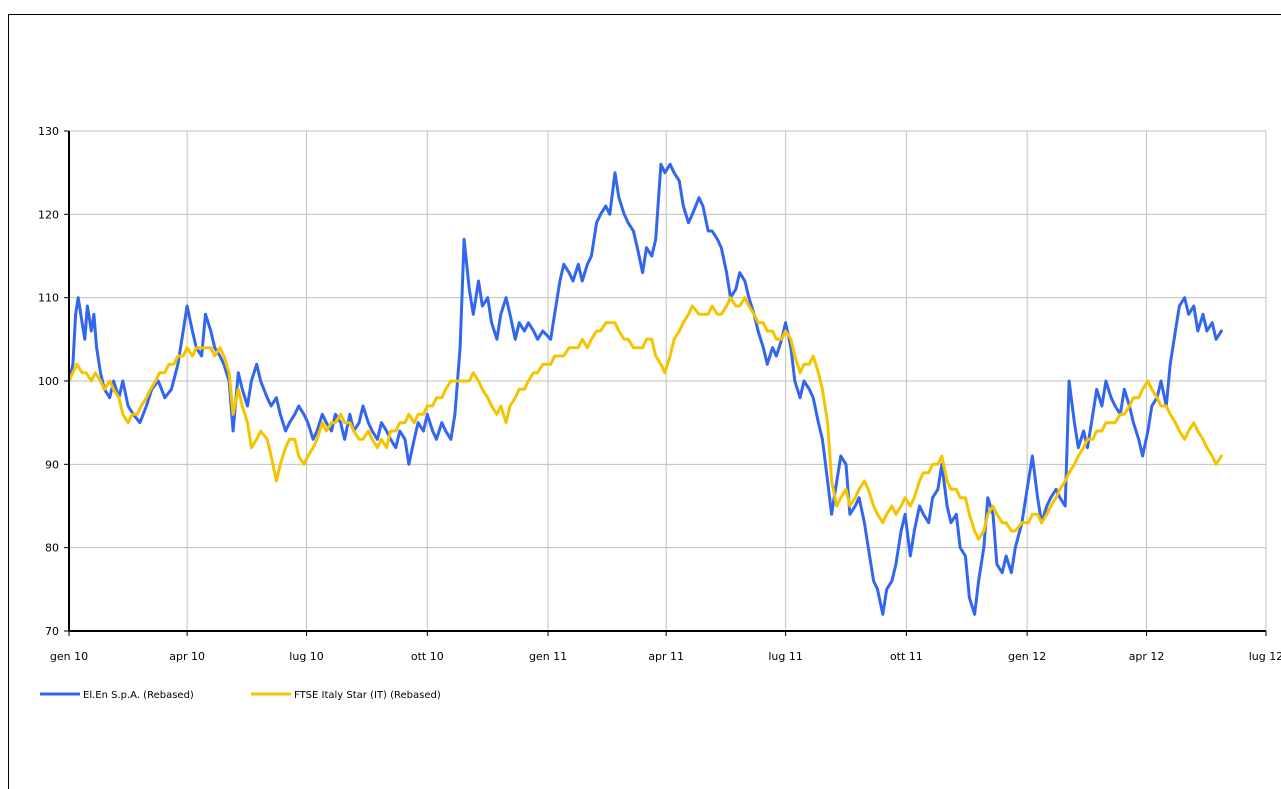 The image size is (1281, 789). What do you see at coordinates (48, 298) in the screenshot?
I see `y-tick-label: 110` at bounding box center [48, 298].